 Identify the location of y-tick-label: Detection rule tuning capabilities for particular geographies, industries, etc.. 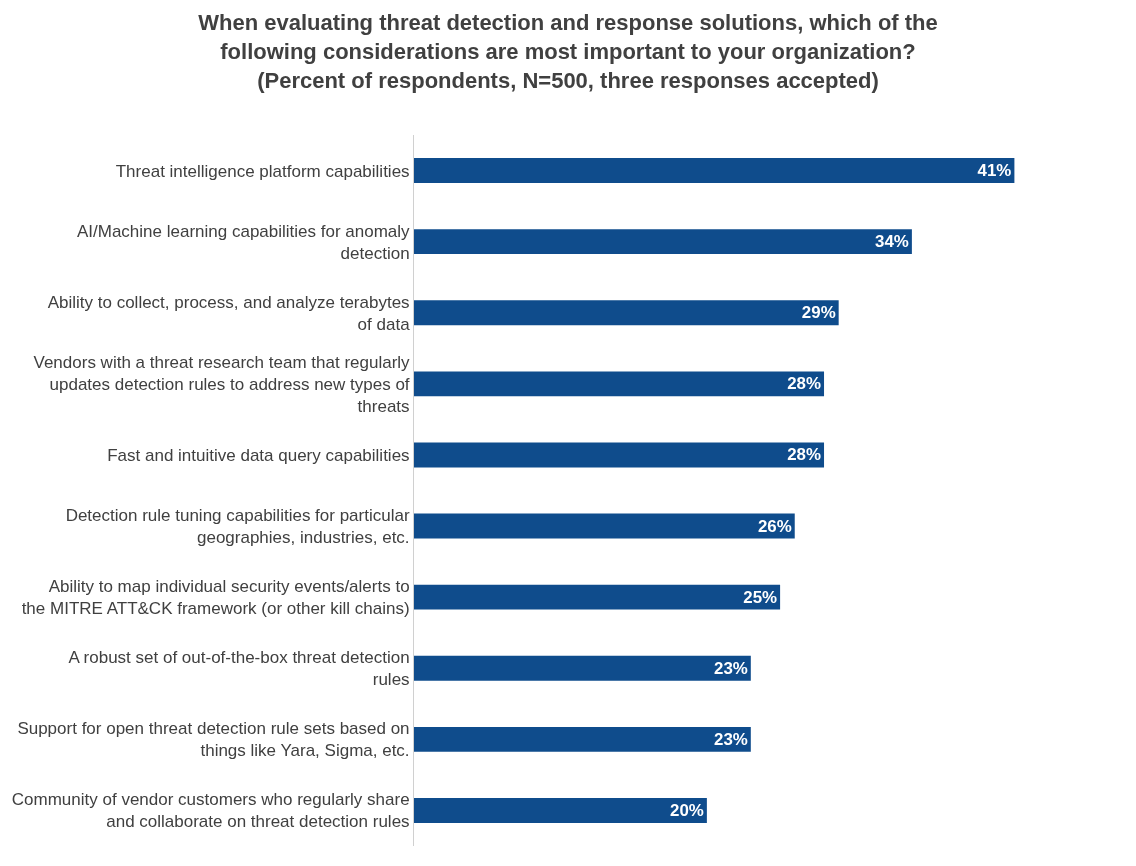
(237, 526).